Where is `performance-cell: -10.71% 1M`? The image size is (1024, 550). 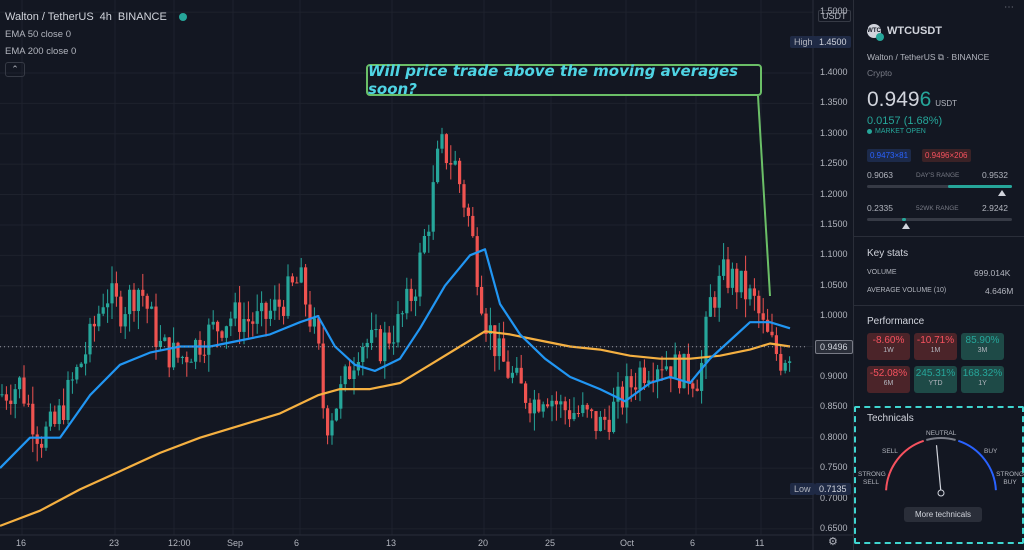
performance-cell: -10.71% 1M is located at coordinates (935, 346).